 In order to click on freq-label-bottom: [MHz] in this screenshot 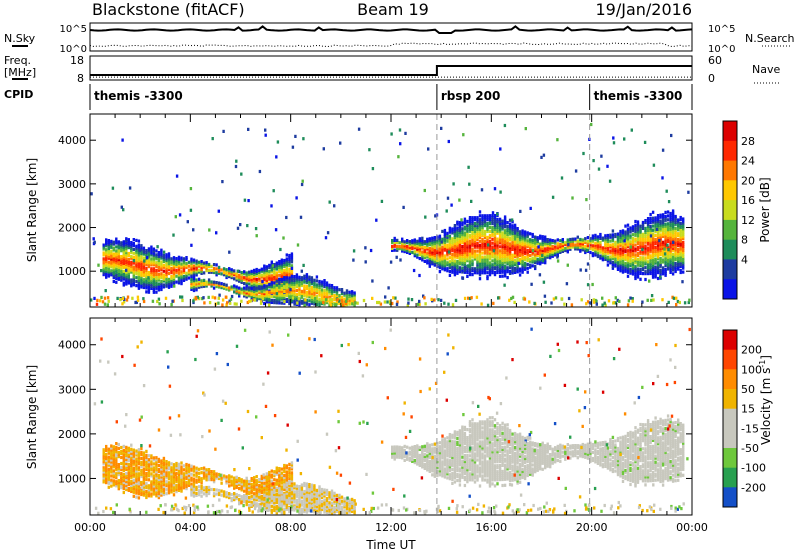, I will do `click(20, 72)`.